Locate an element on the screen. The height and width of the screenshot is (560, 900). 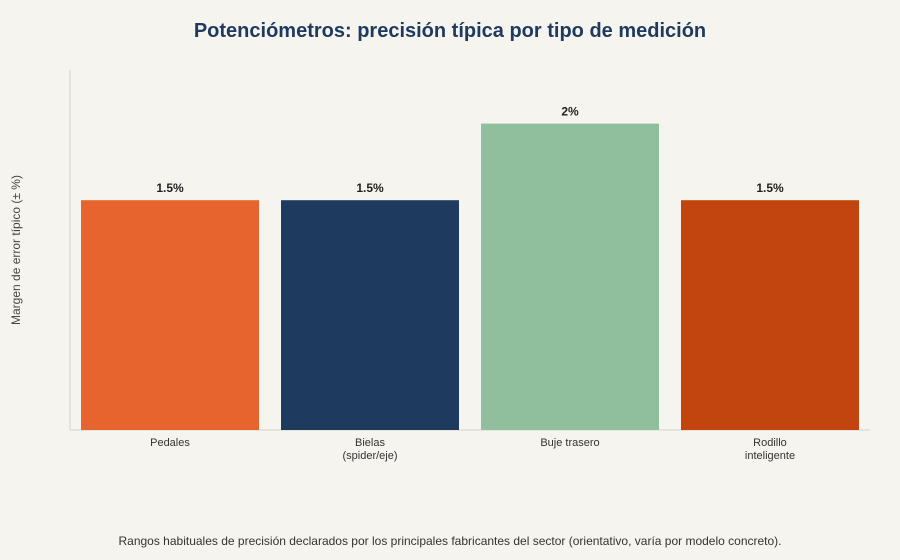
data-label-2: 2% is located at coordinates (570, 112).